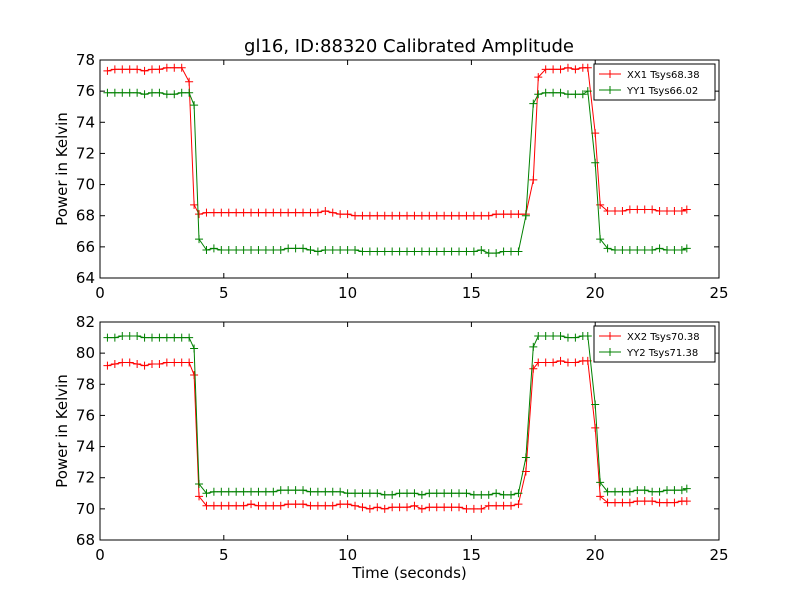 The width and height of the screenshot is (800, 604). What do you see at coordinates (610, 352) in the screenshot?
I see `legend-marker` at bounding box center [610, 352].